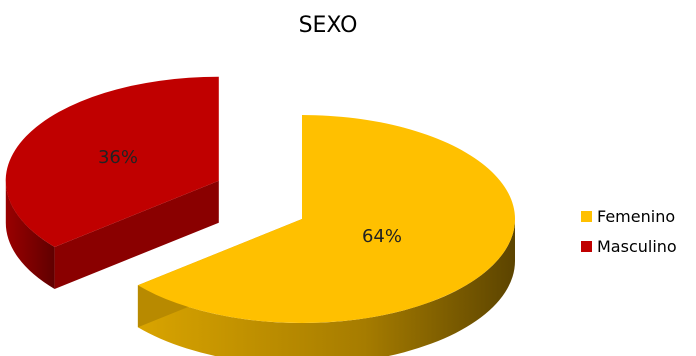 Image resolution: width=696 pixels, height=356 pixels. Describe the element at coordinates (118, 157) in the screenshot. I see `data-label-masculino: 36%` at that location.